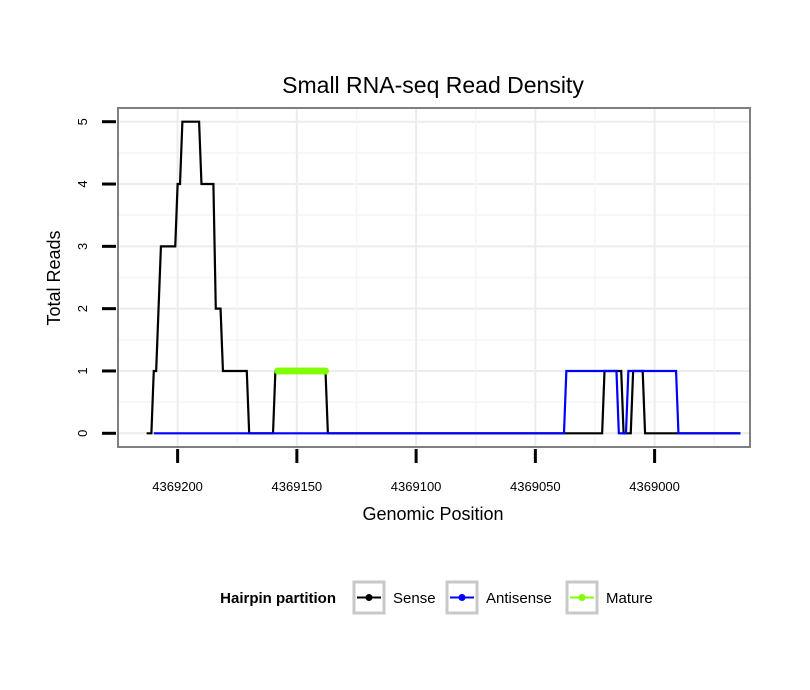  Describe the element at coordinates (535, 486) in the screenshot. I see `x-tick-label: 4369050` at that location.